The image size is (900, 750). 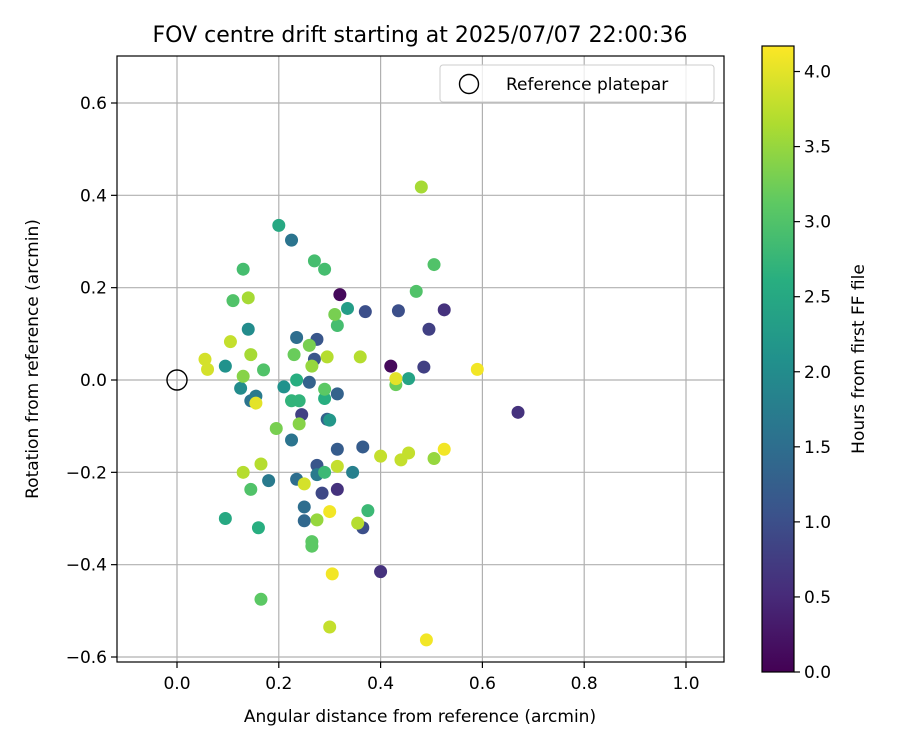 What do you see at coordinates (685, 684) in the screenshot?
I see `x-tick-label: 1.0` at bounding box center [685, 684].